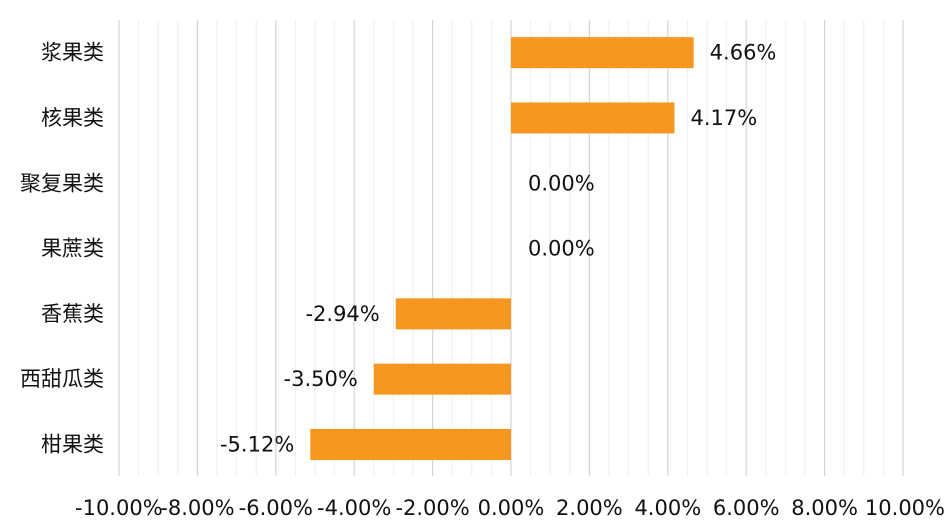 This screenshot has height=530, width=952. I want to click on category-label: 果蔗类, so click(72, 249).